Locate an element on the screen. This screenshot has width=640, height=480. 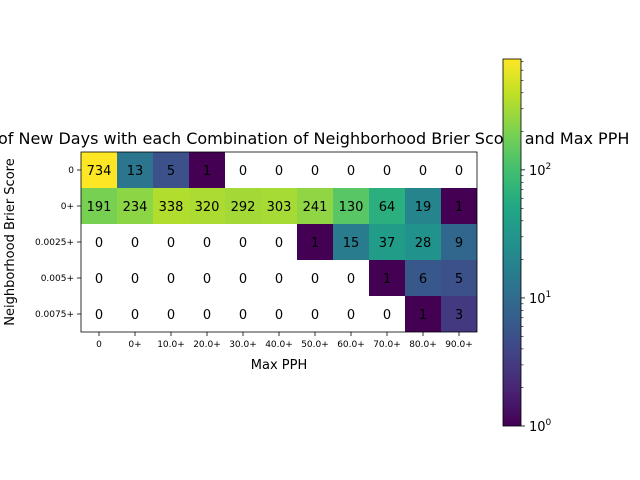
y-tick-label: 0+ is located at coordinates (67, 207).